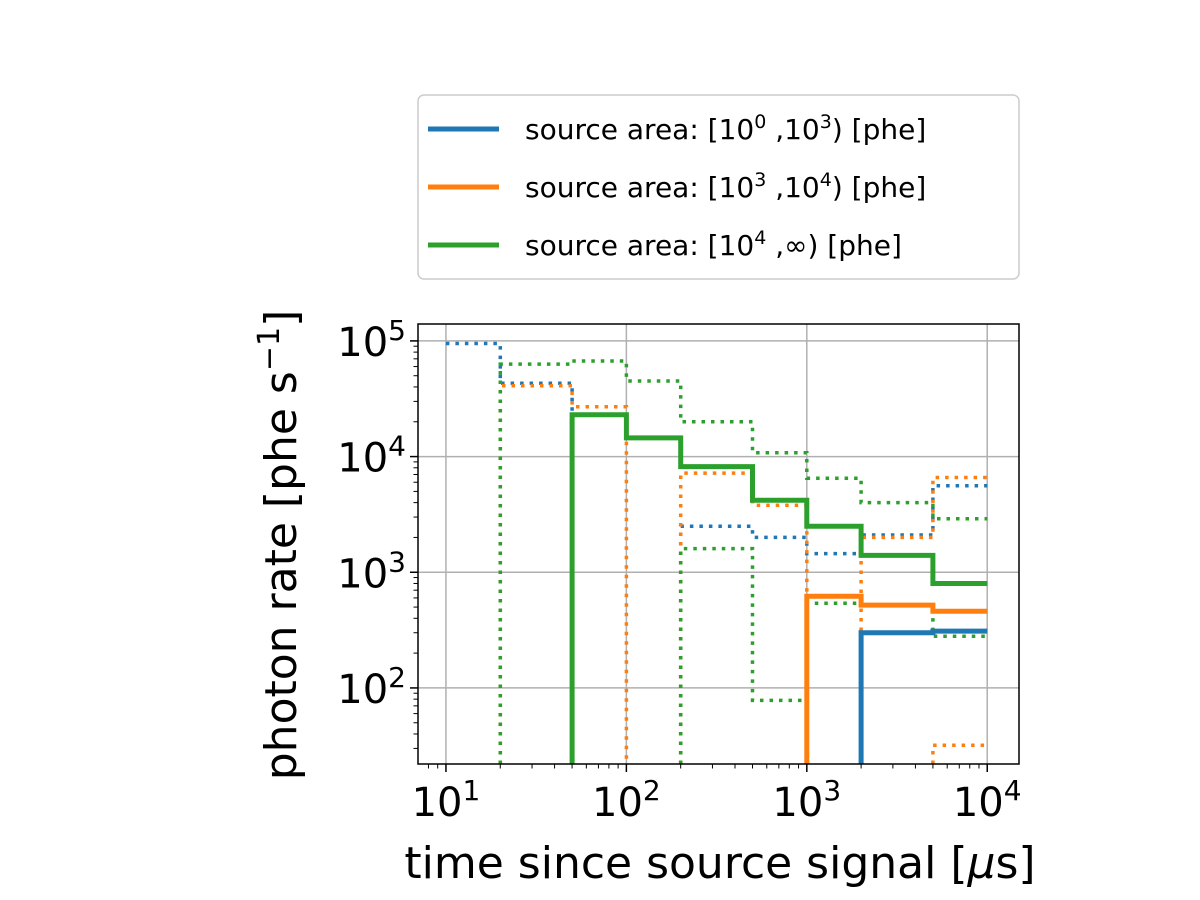 Image resolution: width=1200 pixels, height=900 pixels. I want to click on y-tick-label: 10³, so click(371, 571).